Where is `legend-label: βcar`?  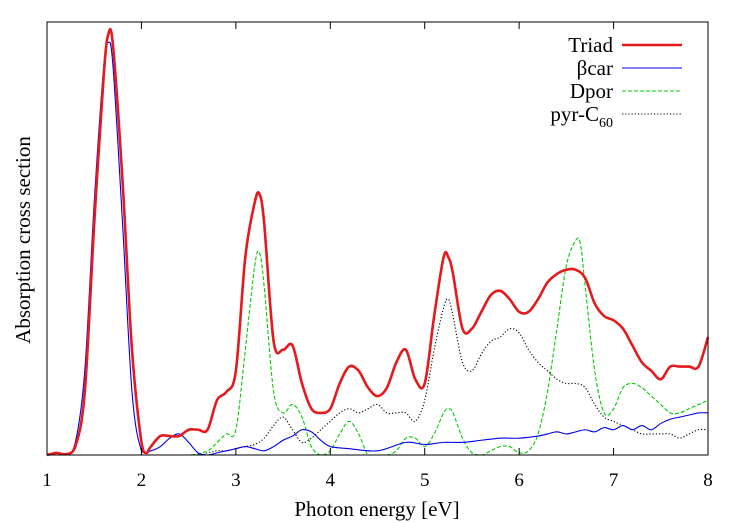 legend-label: βcar is located at coordinates (595, 68).